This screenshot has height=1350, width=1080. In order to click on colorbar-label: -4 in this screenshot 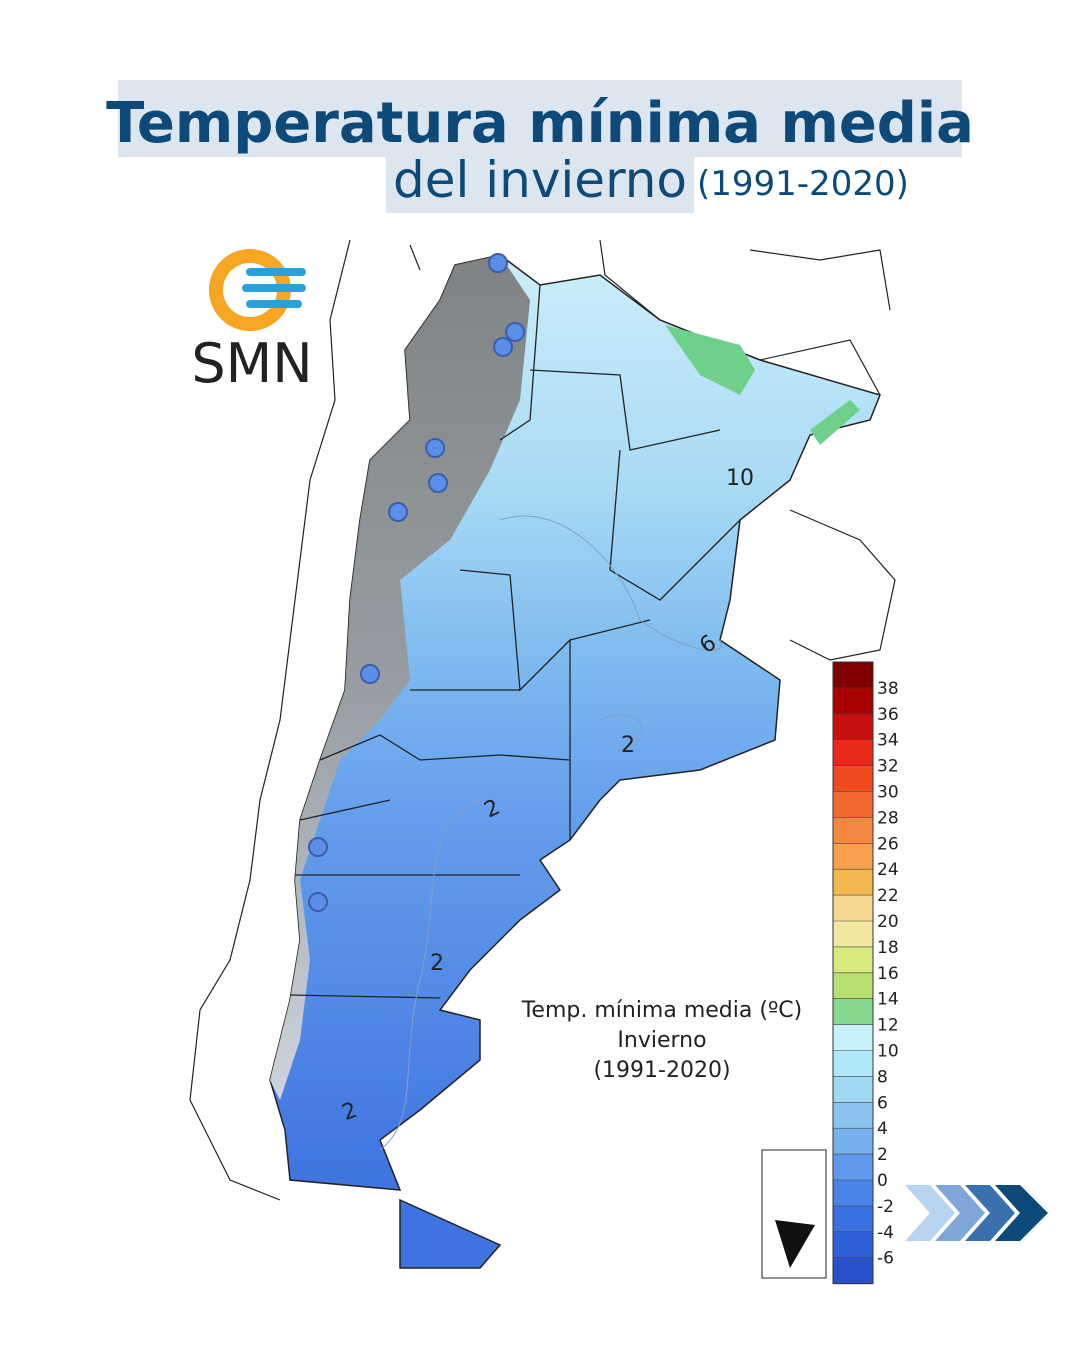, I will do `click(885, 1233)`.